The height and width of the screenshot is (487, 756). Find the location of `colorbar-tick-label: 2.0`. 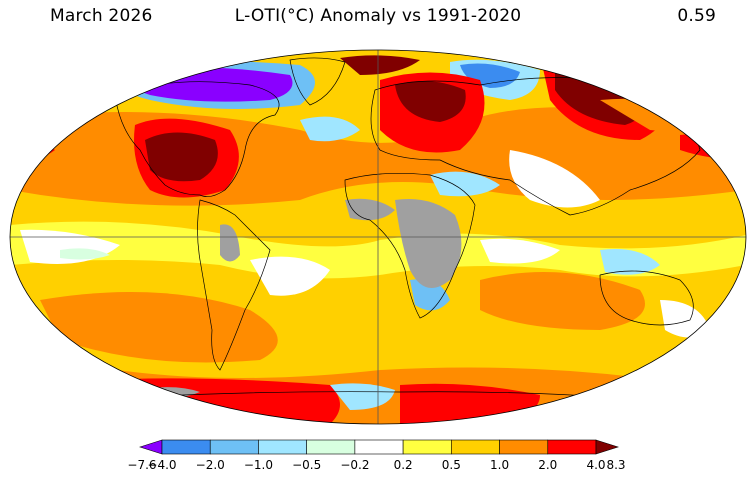

colorbar-tick-label: 2.0 is located at coordinates (547, 465).